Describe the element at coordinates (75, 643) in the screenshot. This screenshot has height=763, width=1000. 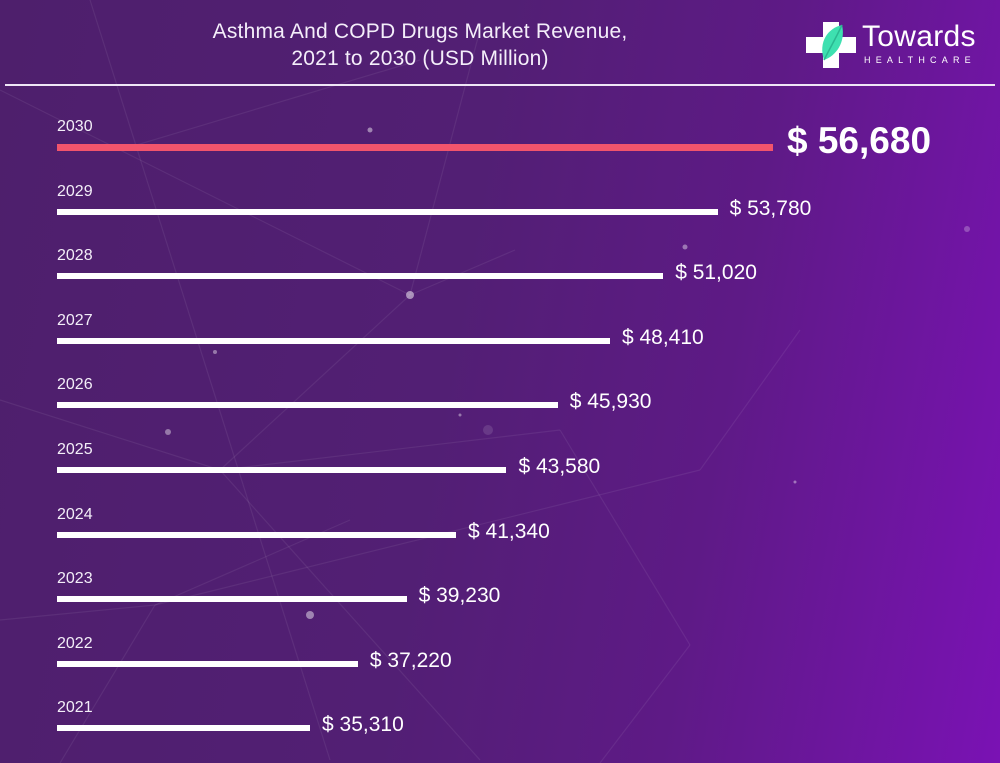
I see `category-label-2022: 2022` at that location.